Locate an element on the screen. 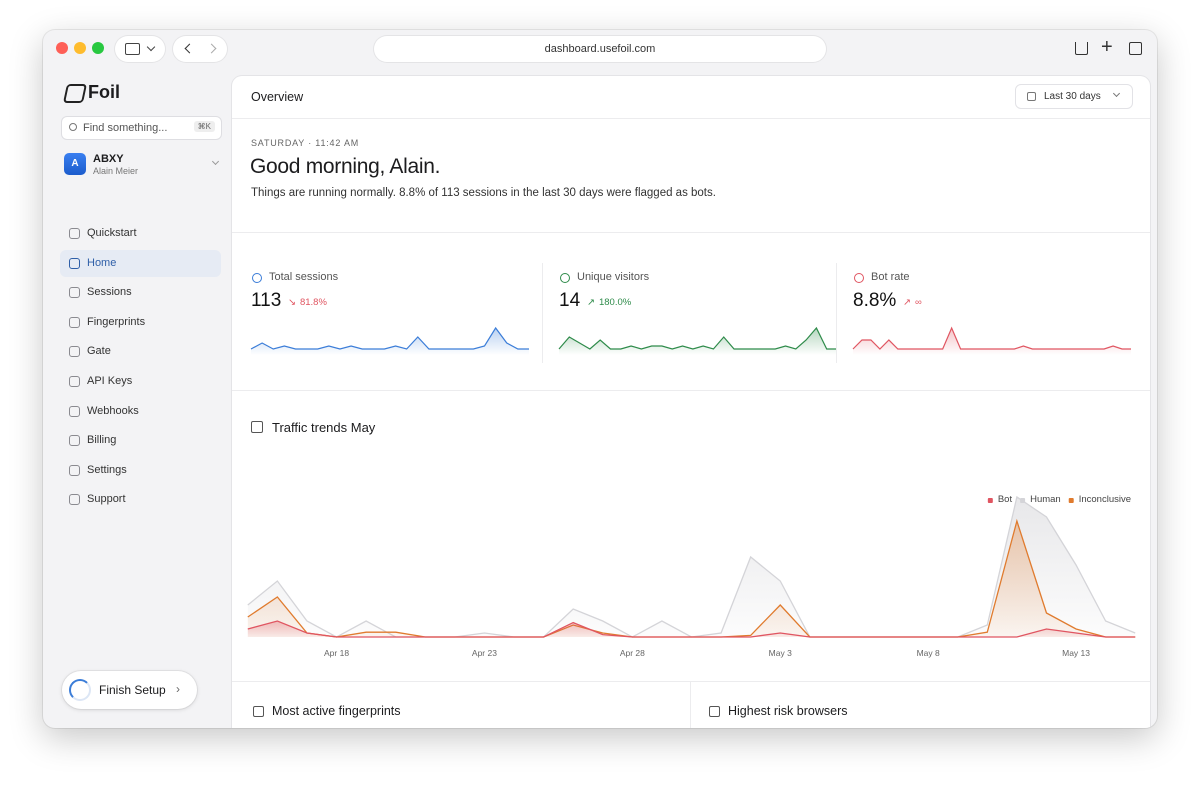 The image size is (1200, 785). share-button is located at coordinates (1081, 48).